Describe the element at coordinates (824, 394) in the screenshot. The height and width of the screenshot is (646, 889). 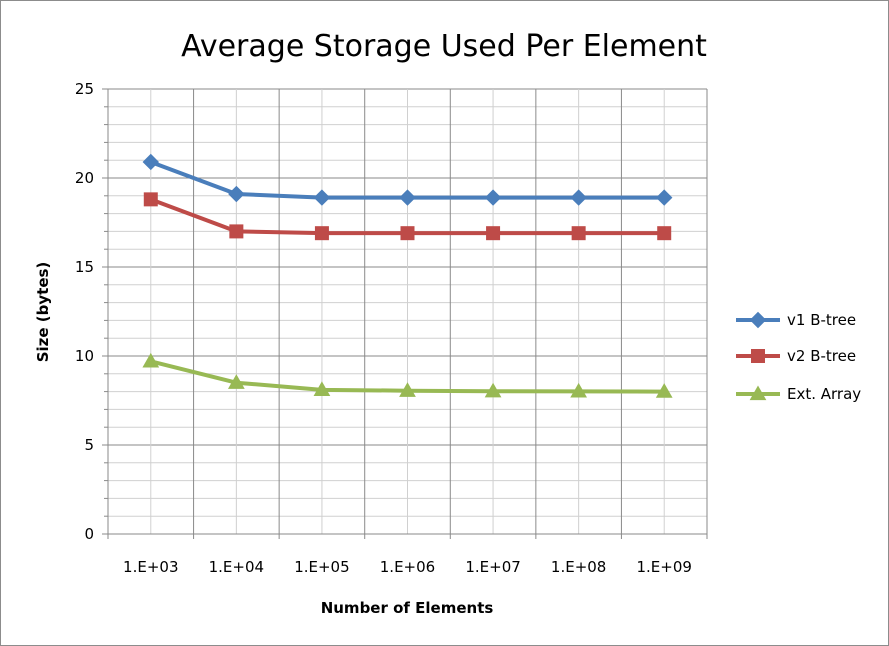
I see `legend-label: Ext. Array` at that location.